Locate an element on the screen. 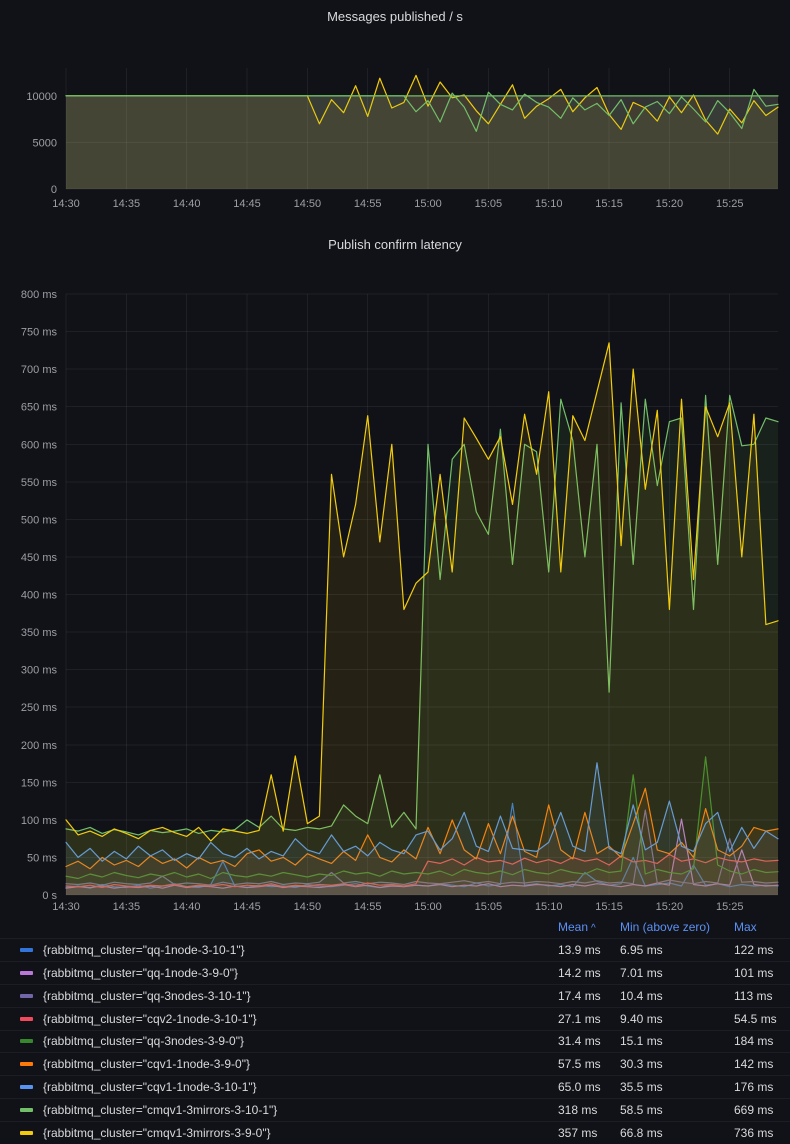 The height and width of the screenshot is (1144, 790). y-tick-label: 100 ms is located at coordinates (39, 821).